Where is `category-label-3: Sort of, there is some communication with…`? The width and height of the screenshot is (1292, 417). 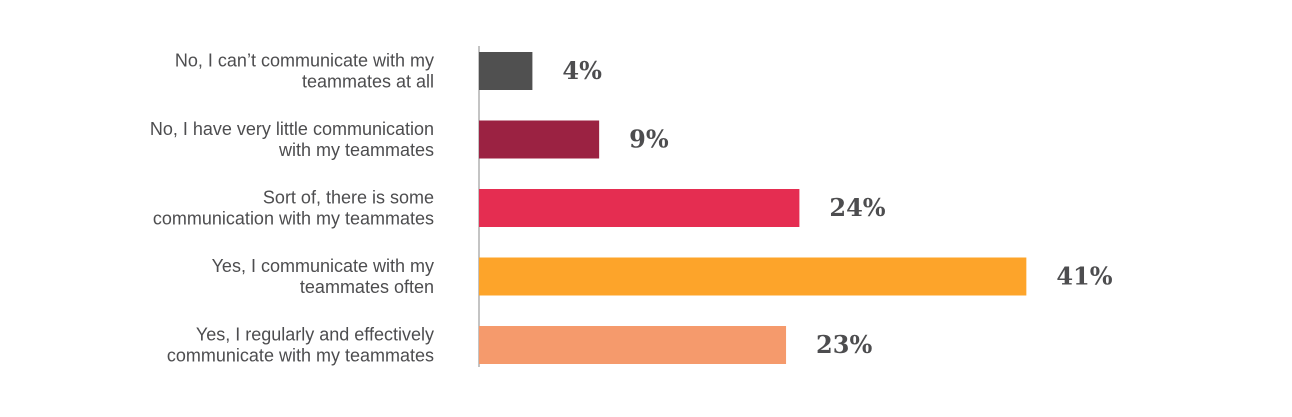 category-label-3: Sort of, there is some communication with… is located at coordinates (293, 208).